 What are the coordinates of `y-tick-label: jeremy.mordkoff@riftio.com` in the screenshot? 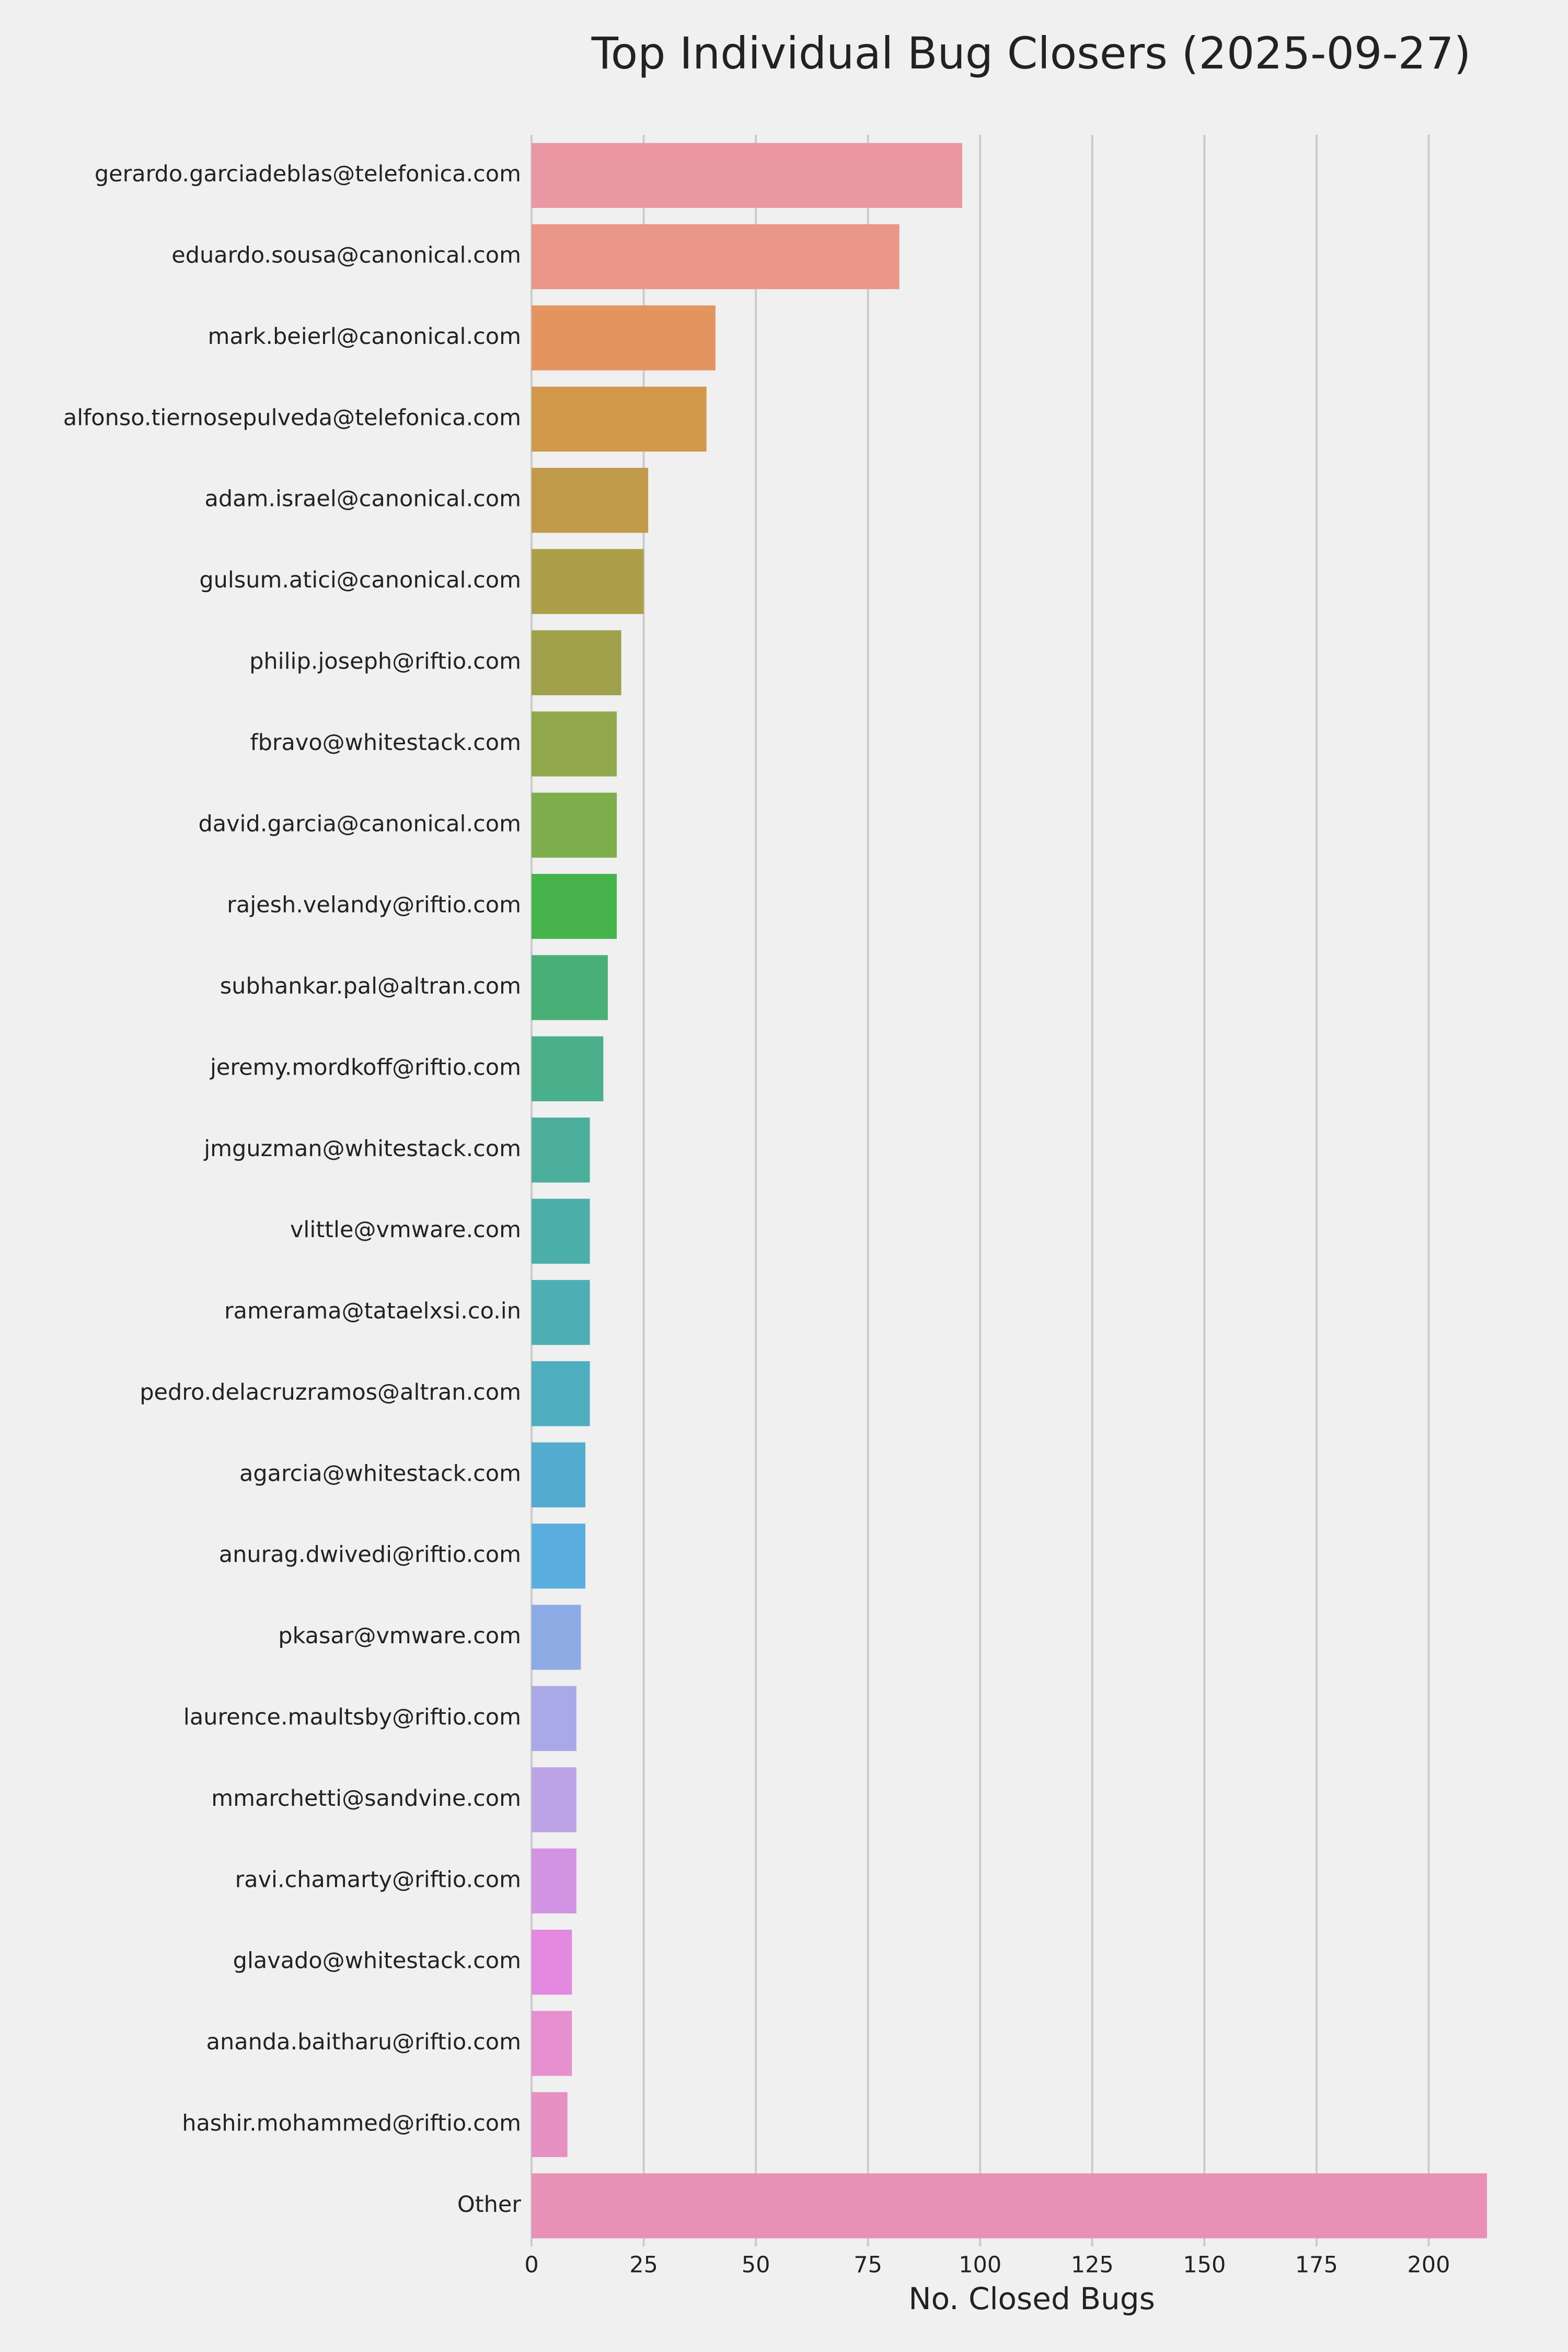 It's located at (365, 1067).